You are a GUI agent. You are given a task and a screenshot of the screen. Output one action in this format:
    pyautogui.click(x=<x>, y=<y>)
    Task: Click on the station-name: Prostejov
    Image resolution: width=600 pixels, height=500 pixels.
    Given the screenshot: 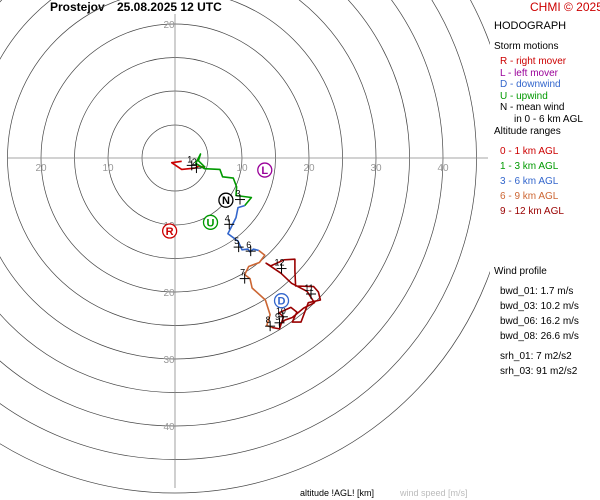 What is the action you would take?
    pyautogui.click(x=77, y=7)
    